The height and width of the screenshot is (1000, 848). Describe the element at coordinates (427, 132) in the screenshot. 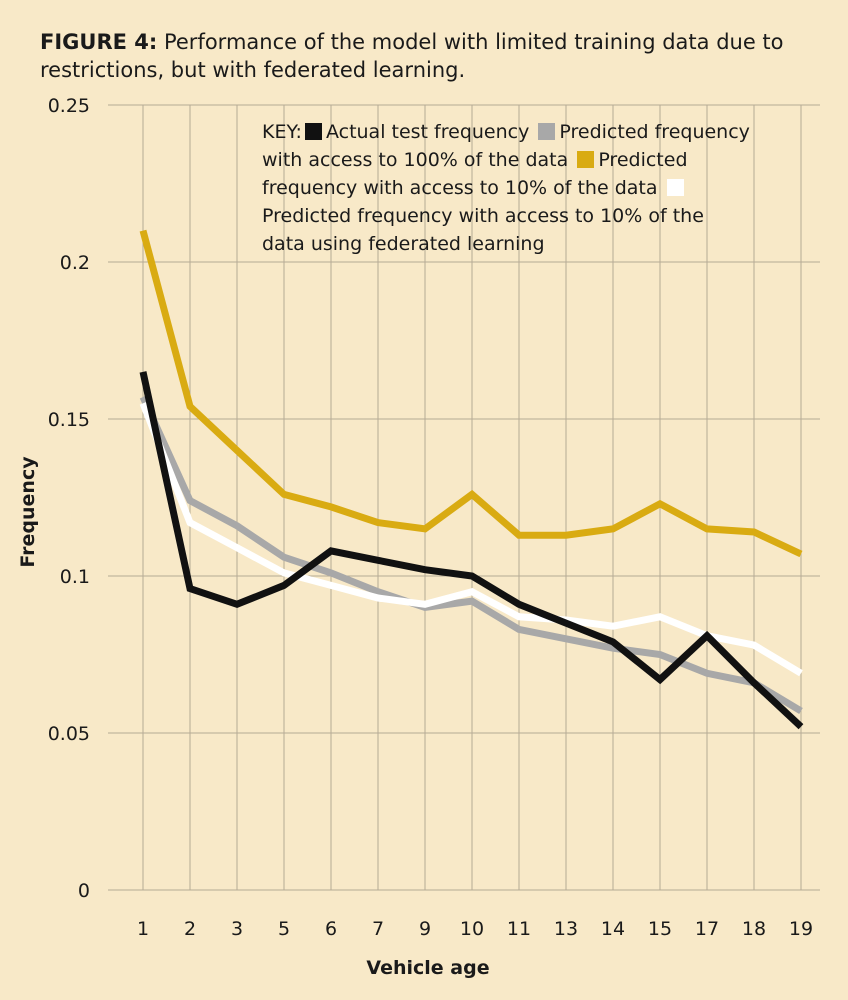

I see `legend-label-actual: Actual test frequency` at that location.